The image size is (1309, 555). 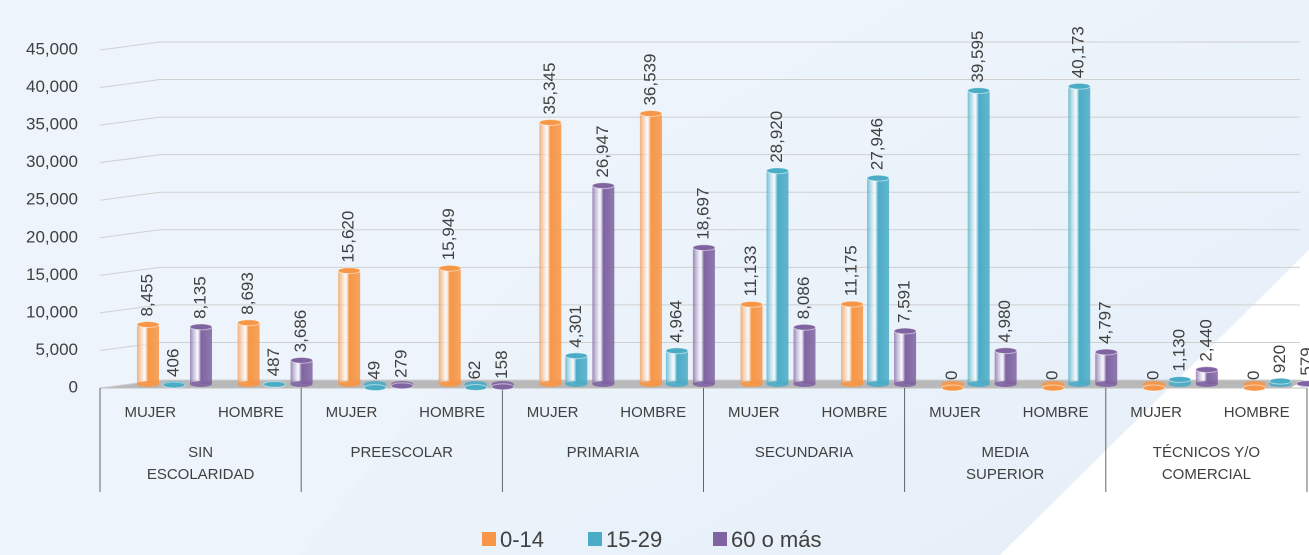 I want to click on value-label: 4,301, so click(x=575, y=326).